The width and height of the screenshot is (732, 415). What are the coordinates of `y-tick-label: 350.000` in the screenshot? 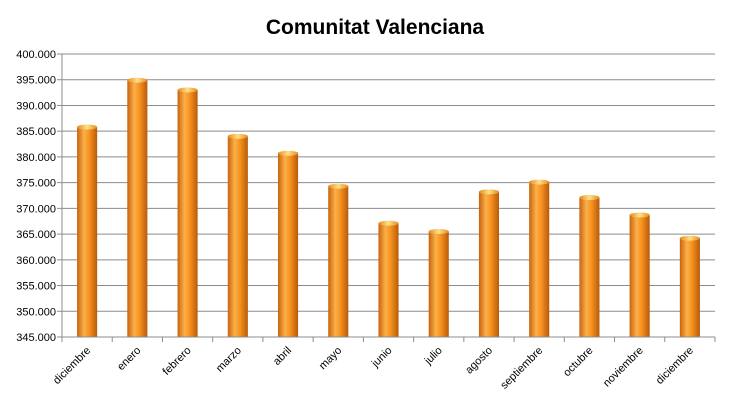 It's located at (36, 312).